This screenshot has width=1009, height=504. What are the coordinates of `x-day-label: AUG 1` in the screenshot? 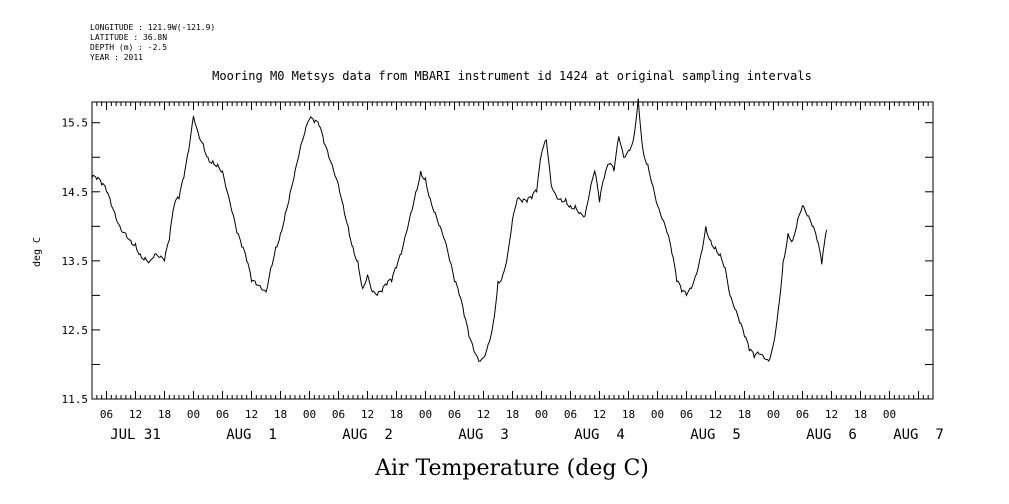 It's located at (251, 435).